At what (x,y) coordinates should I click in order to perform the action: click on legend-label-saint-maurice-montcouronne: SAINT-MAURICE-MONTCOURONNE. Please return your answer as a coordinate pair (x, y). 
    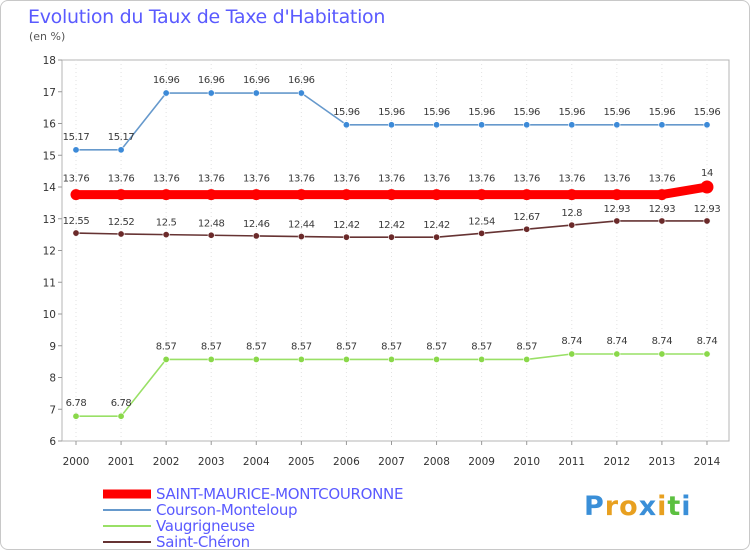
    Looking at the image, I should click on (279, 494).